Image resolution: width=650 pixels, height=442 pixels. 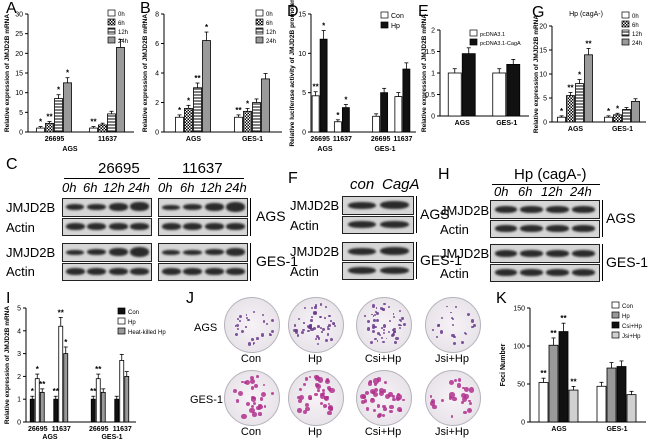 What do you see at coordinates (114, 187) in the screenshot?
I see `blot-c-time-12h: 12h` at bounding box center [114, 187].